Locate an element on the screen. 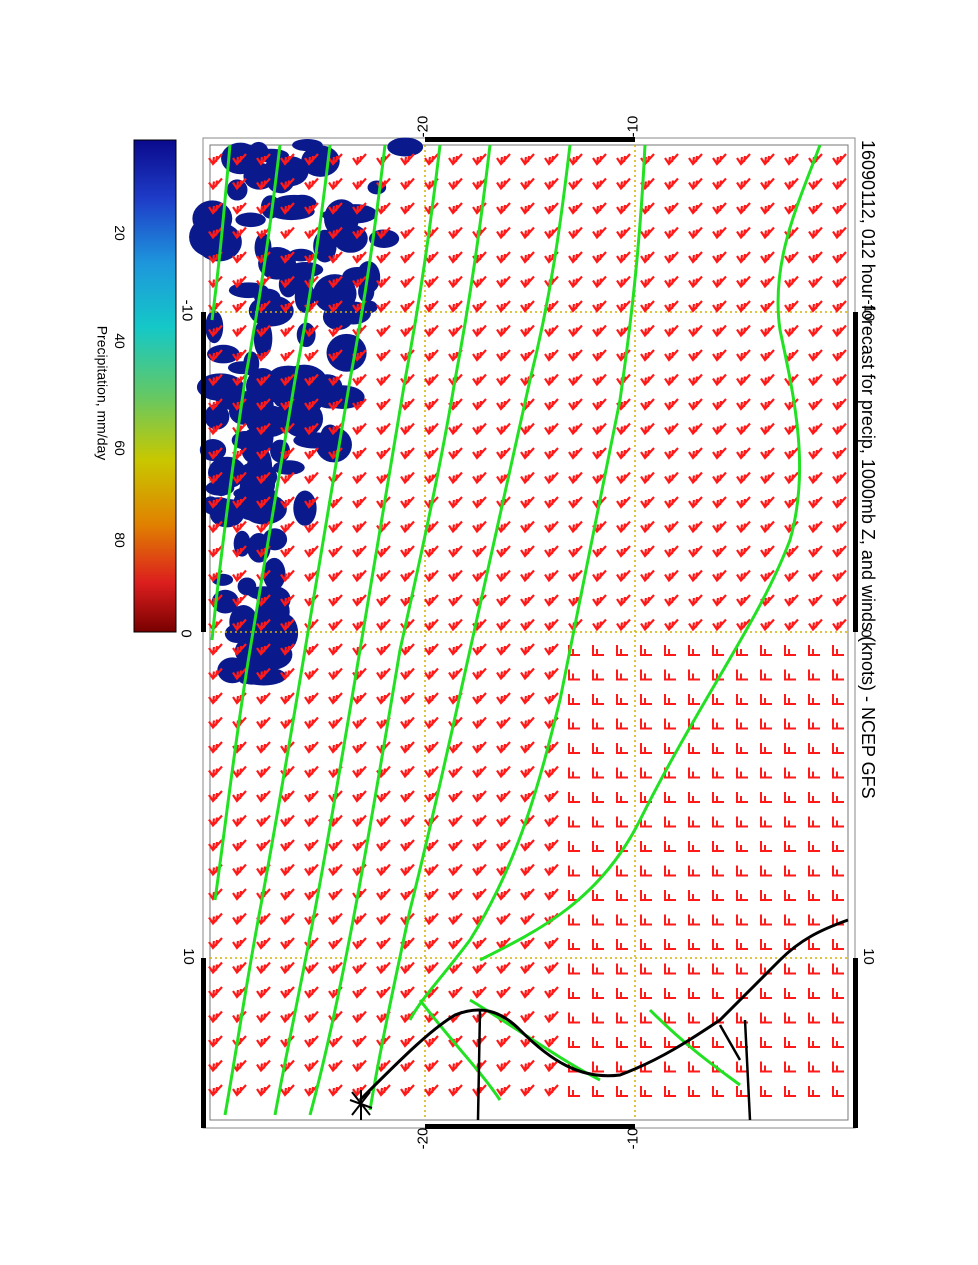  right-tick-1: -10 is located at coordinates (869, 310).